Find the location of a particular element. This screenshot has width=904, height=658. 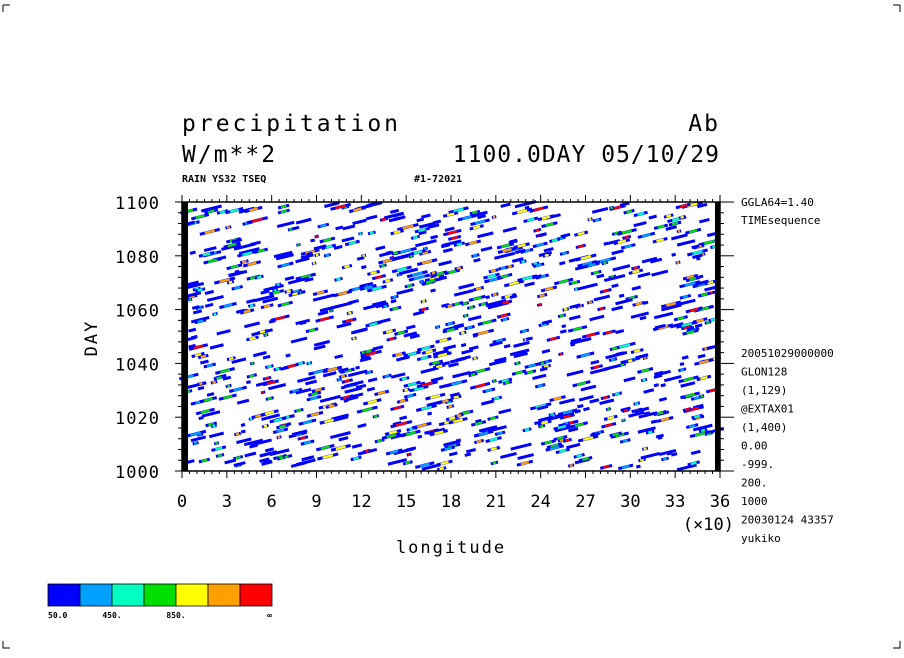

x-tick-label: 12 is located at coordinates (361, 502).